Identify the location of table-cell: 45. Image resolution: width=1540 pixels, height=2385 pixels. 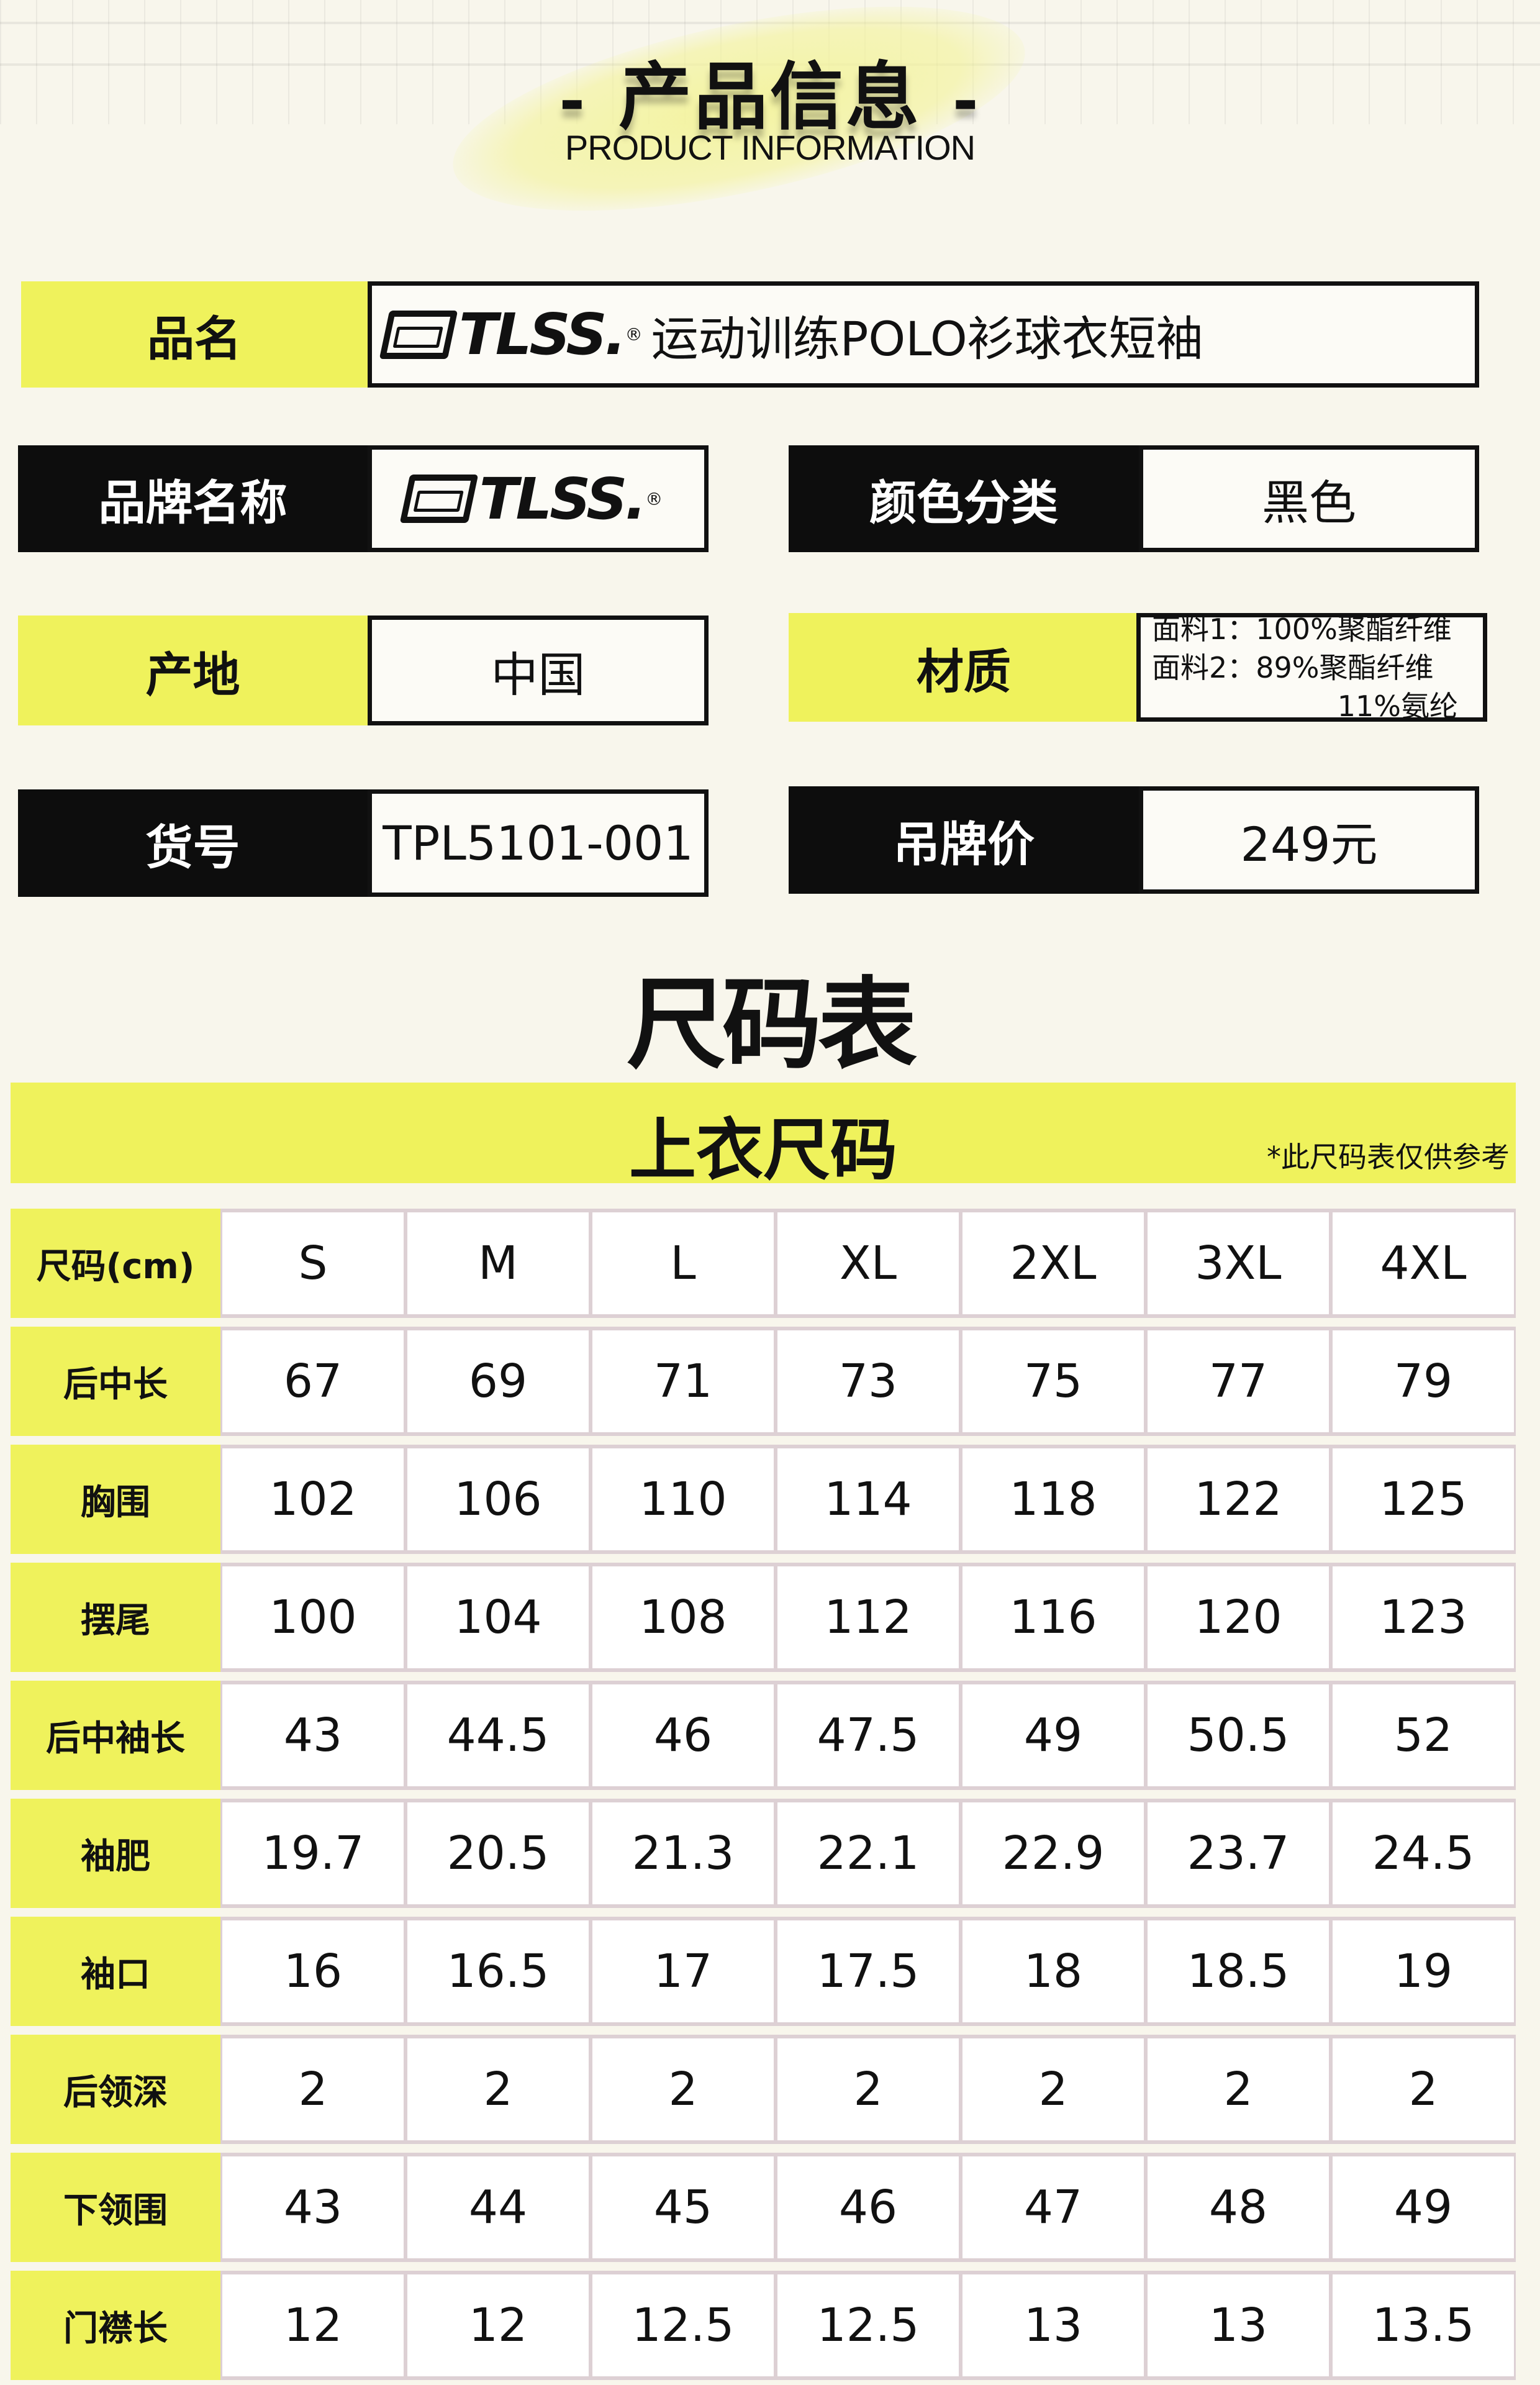
(684, 2207).